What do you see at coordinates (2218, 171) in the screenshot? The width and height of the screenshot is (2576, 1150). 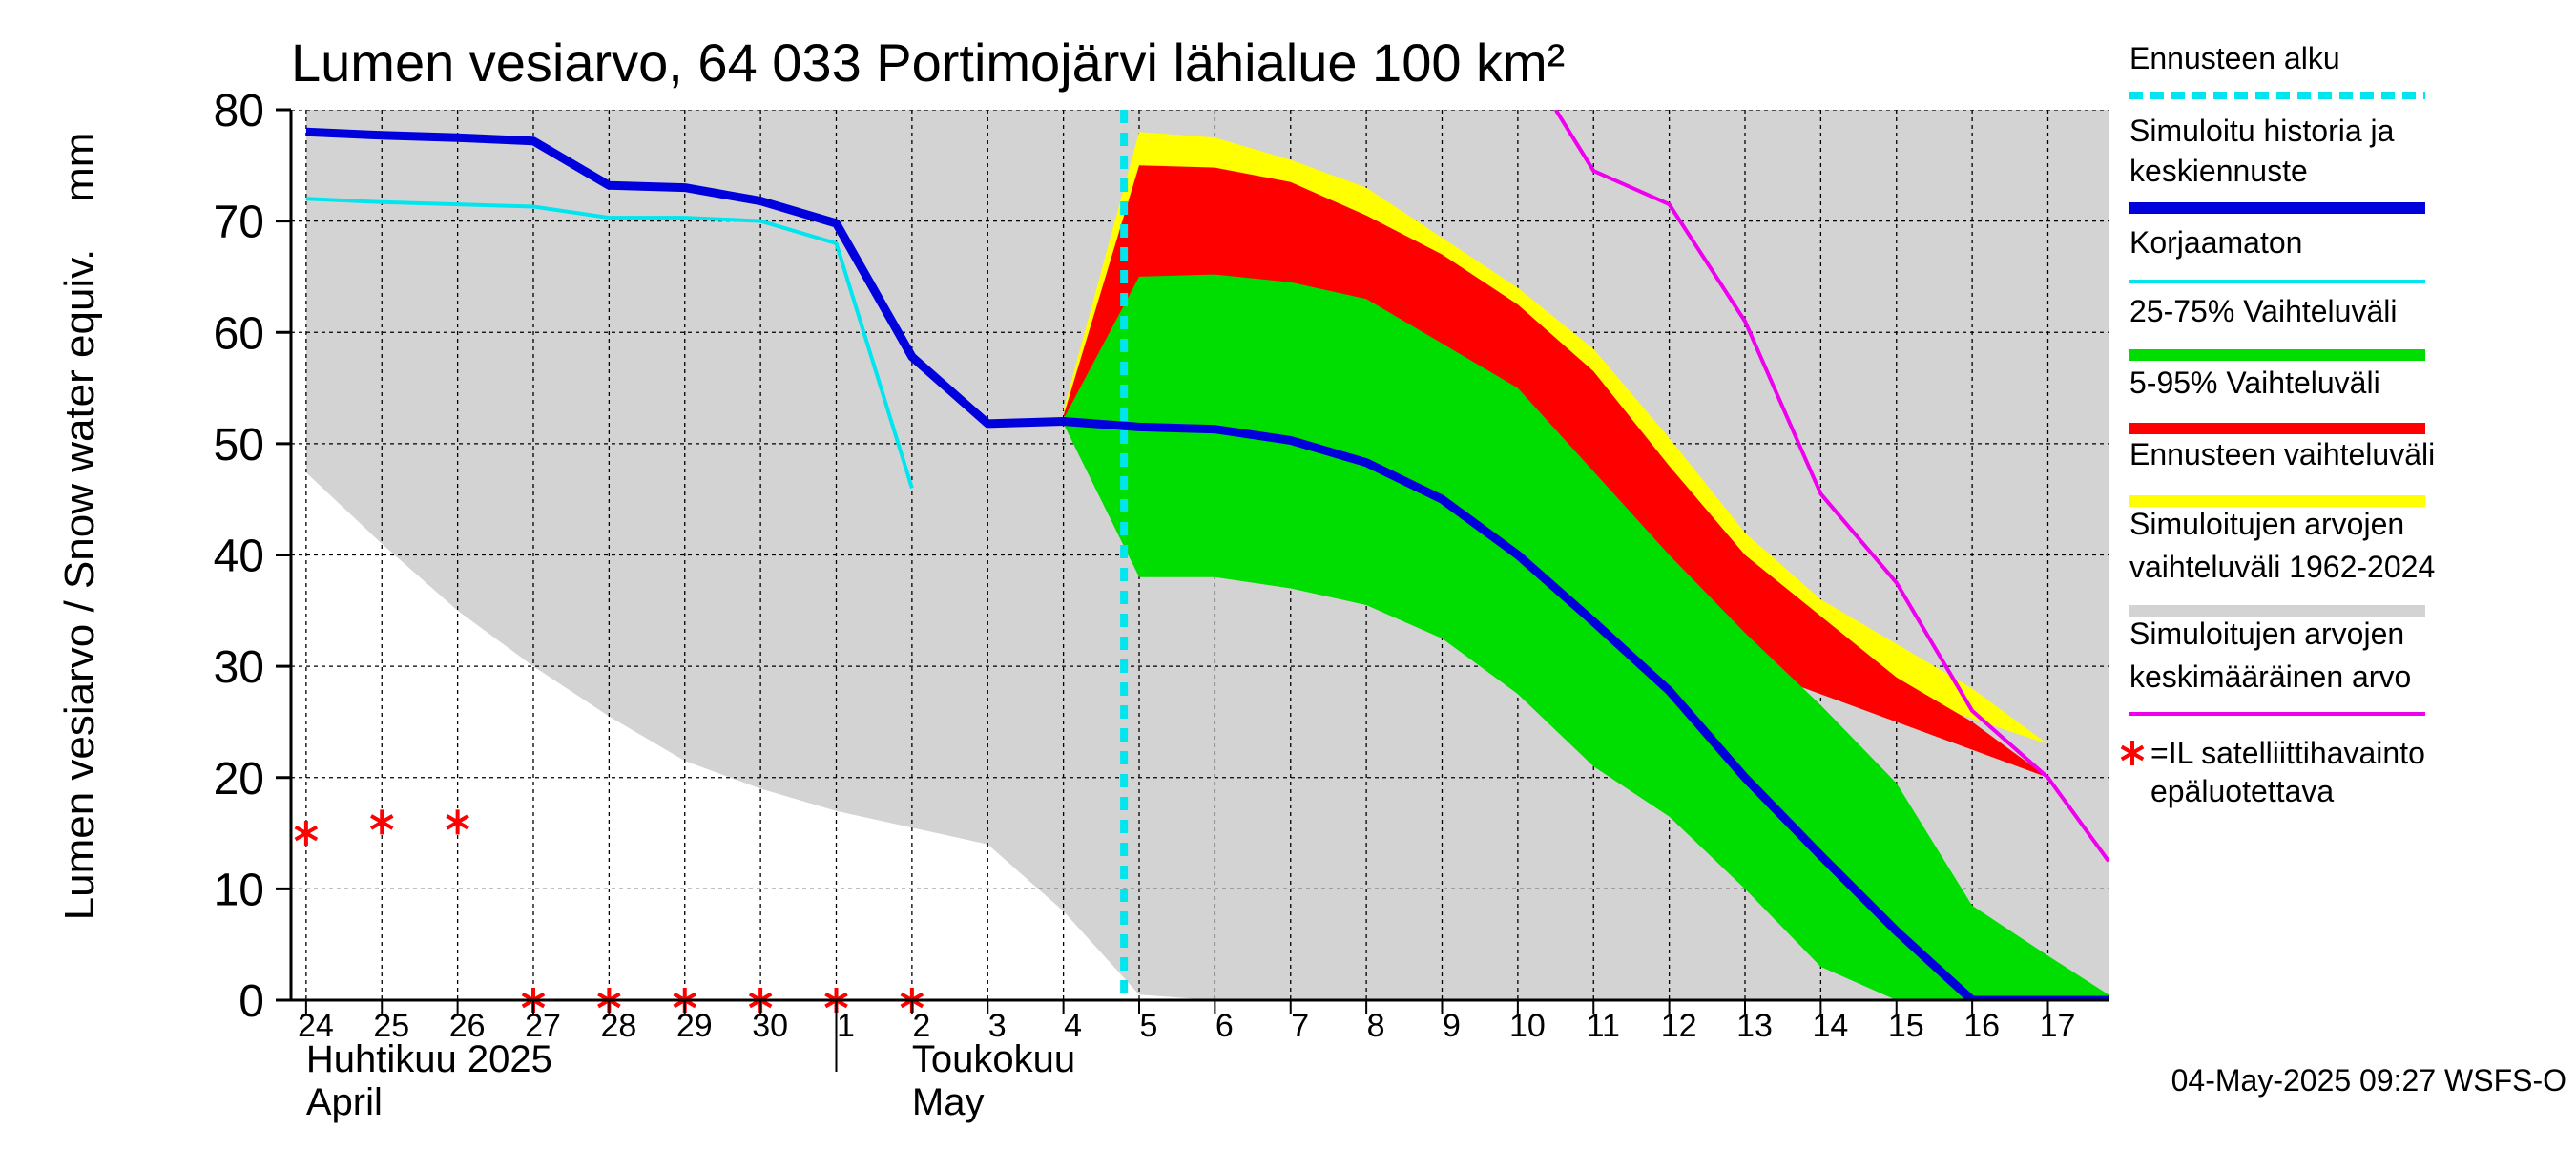 I see `legend-label: keskiennuste` at bounding box center [2218, 171].